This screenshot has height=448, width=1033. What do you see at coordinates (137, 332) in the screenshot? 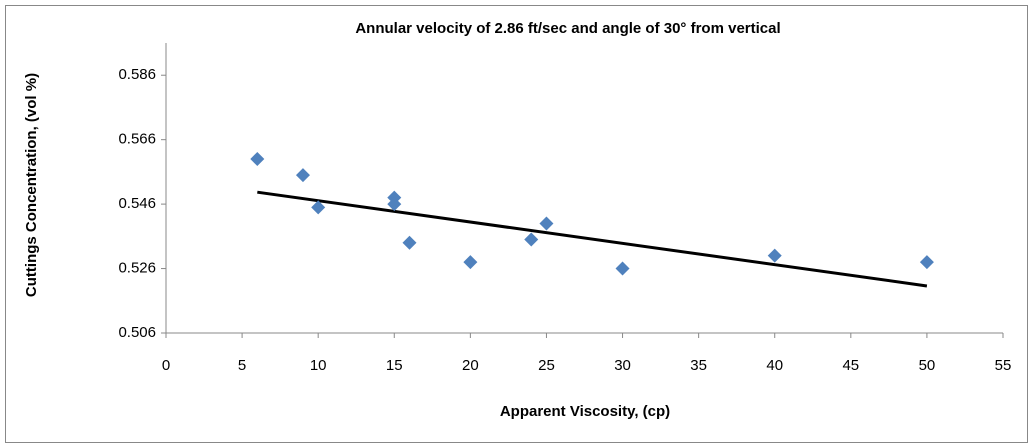
I see `y-tick-label: 0.506` at bounding box center [137, 332].